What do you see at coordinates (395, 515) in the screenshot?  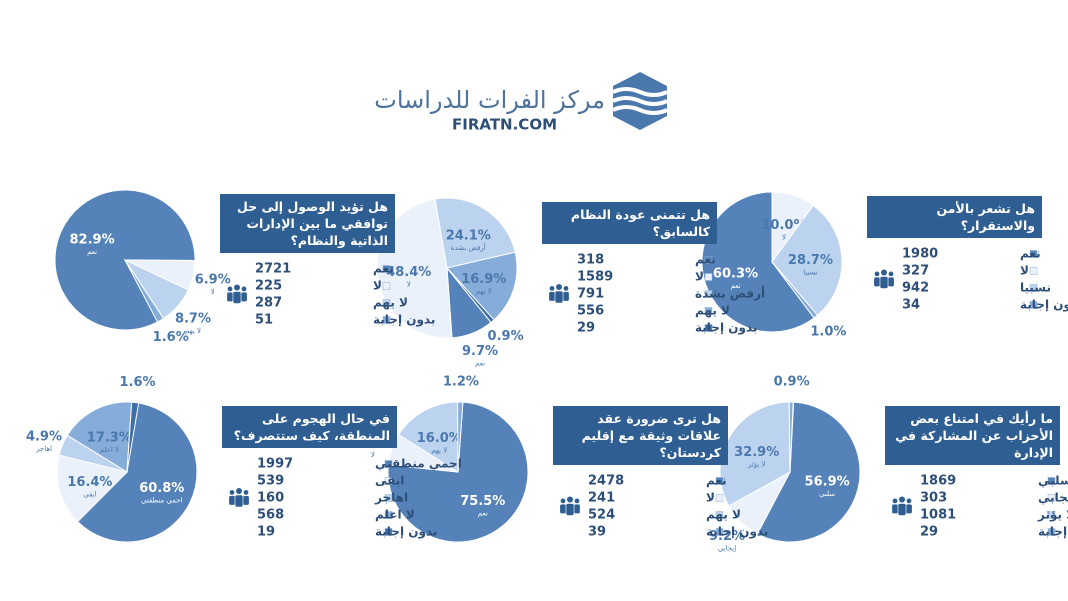 I see `legend-label: لا اعلم` at bounding box center [395, 515].